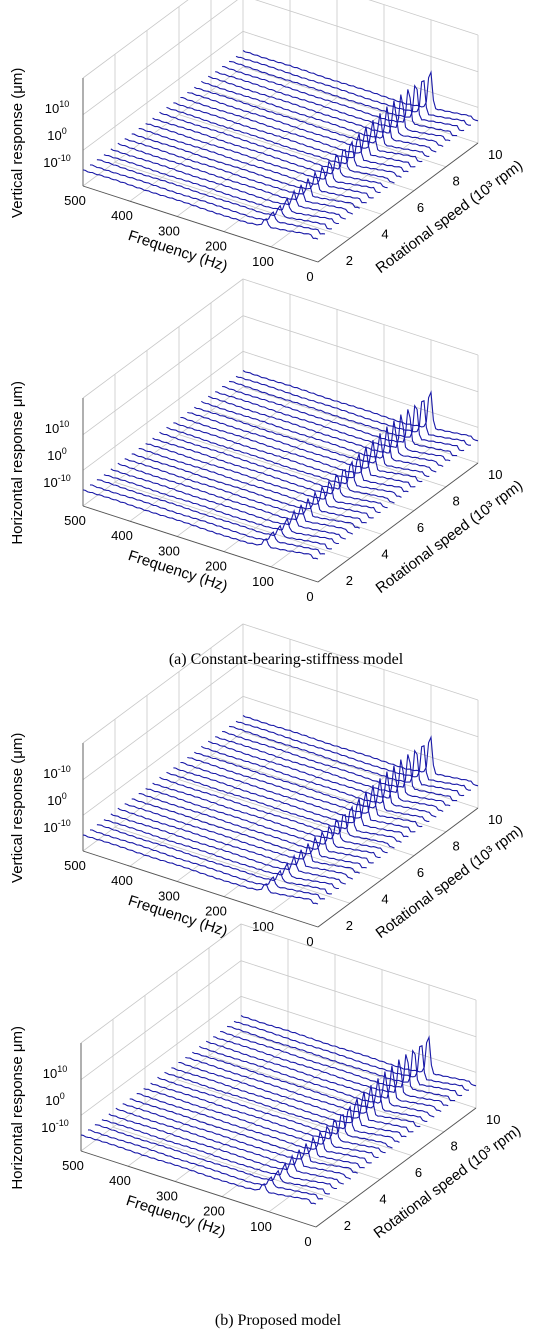 The image size is (546, 1332). I want to click on caption-b: (b) Proposed model, so click(278, 1320).